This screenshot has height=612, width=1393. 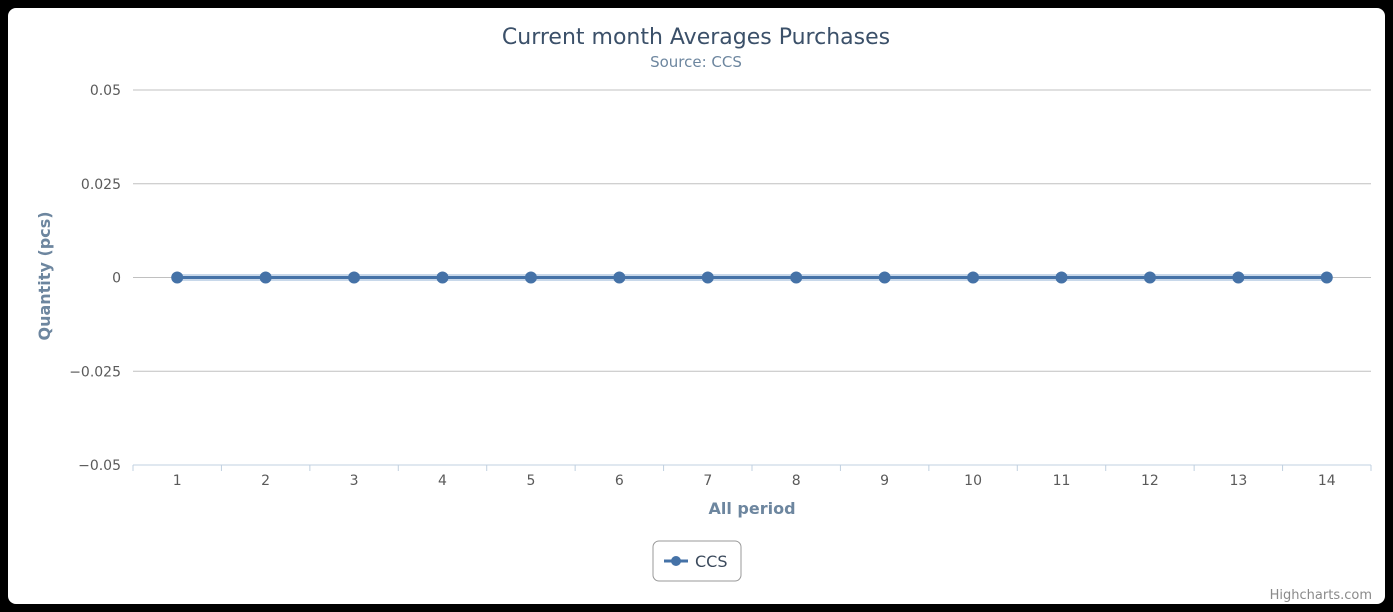 I want to click on chart-subtitle: Source: CCS, so click(x=696, y=62).